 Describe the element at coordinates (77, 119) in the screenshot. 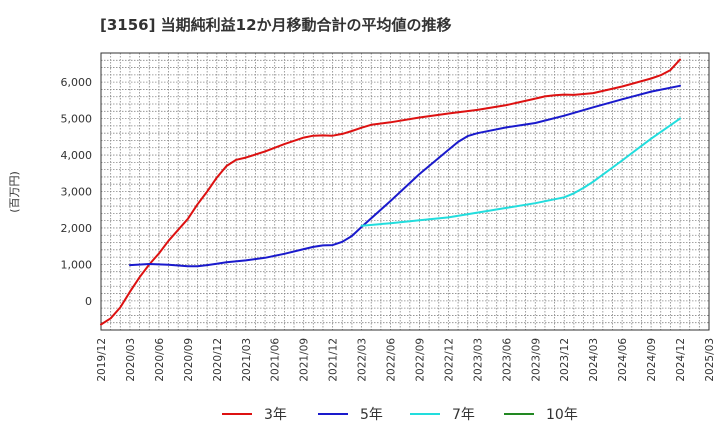

I see `y-tick-label: 5,000` at that location.